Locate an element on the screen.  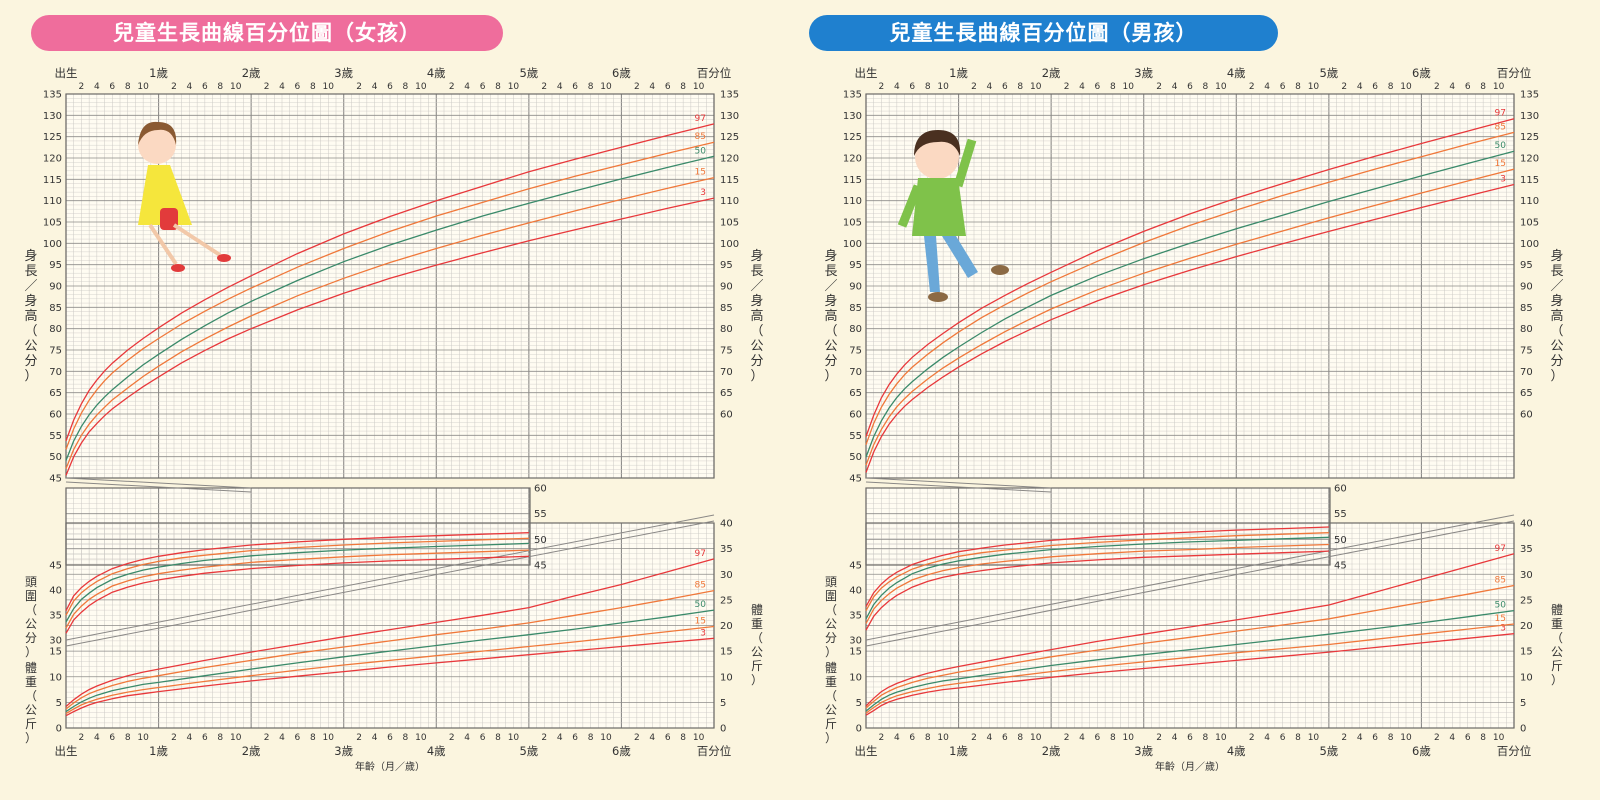
height-p3-line is located at coordinates (390, 336).